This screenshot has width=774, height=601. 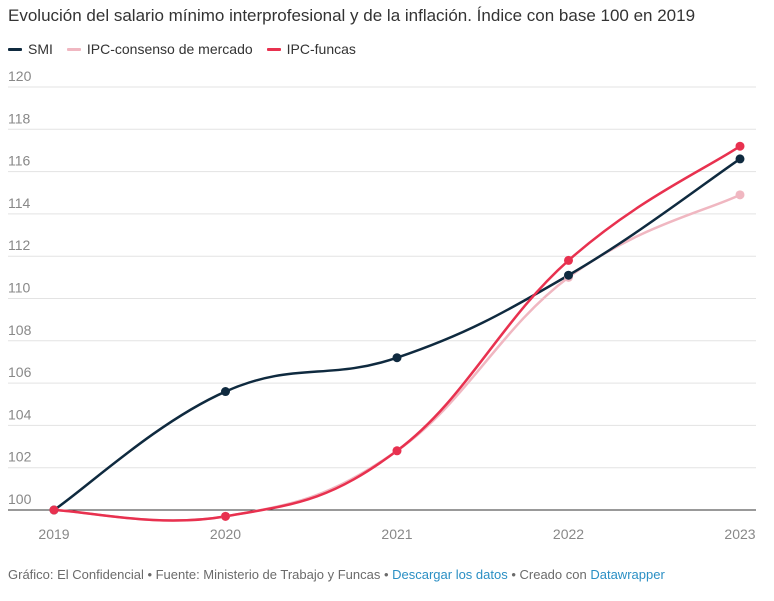 I want to click on legend-label-ipc-funcas: IPC-funcas, so click(x=321, y=49).